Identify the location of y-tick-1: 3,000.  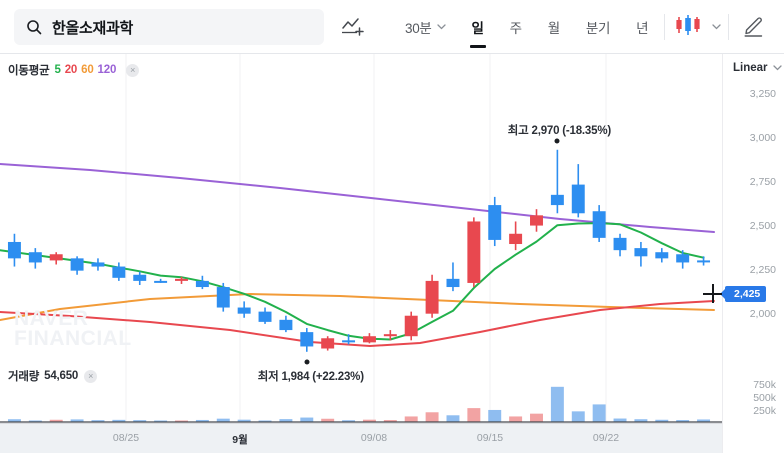
(762, 138).